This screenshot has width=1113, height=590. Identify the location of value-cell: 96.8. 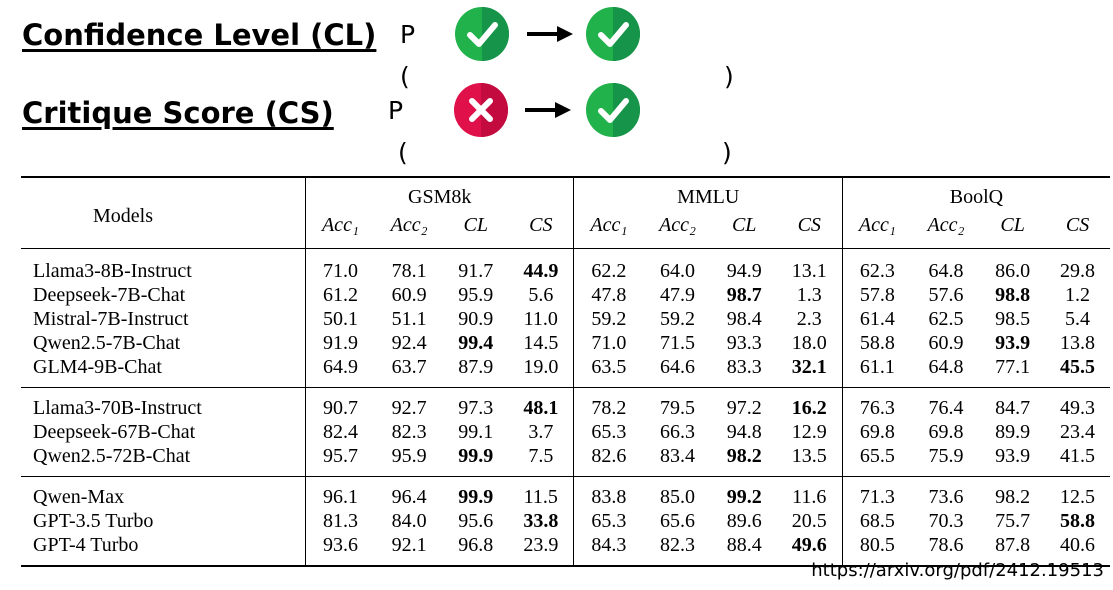
(476, 550).